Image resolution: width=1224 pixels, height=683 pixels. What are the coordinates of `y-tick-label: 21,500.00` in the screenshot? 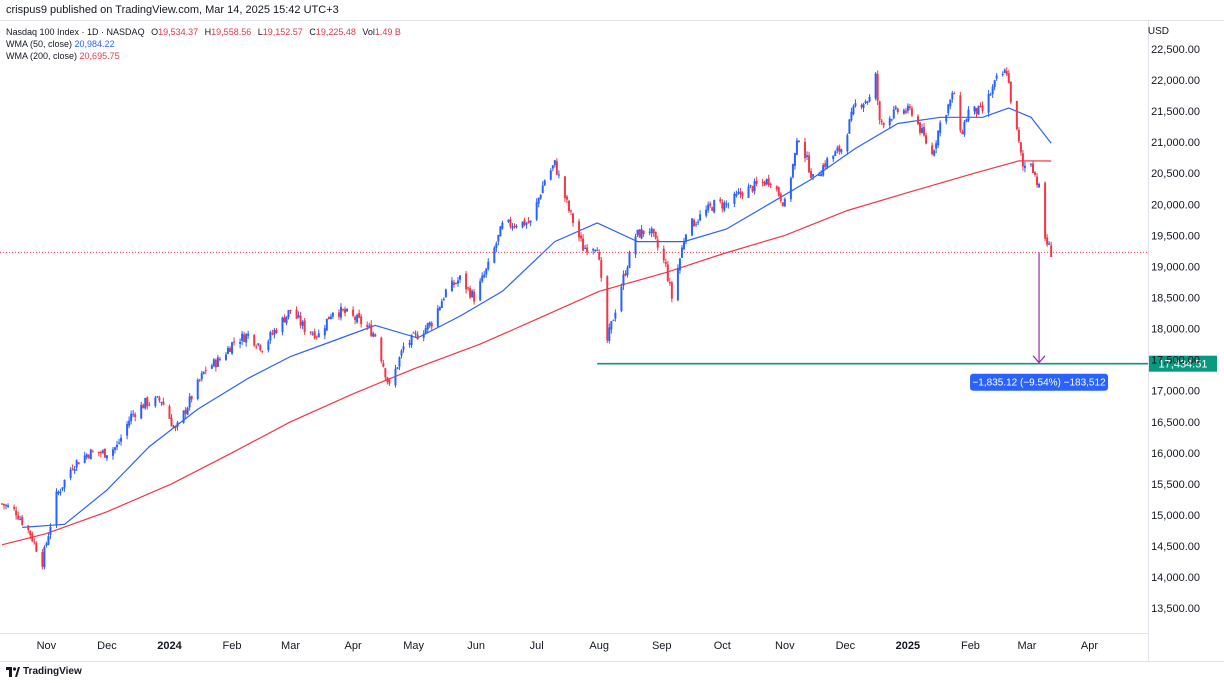 It's located at (1175, 112).